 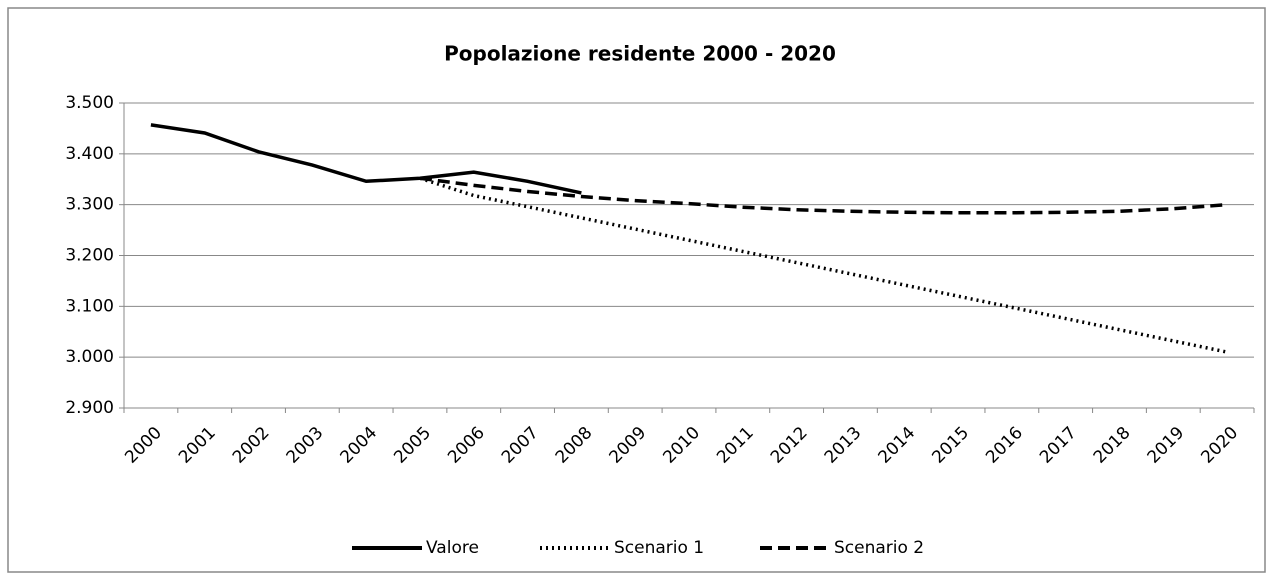 What do you see at coordinates (452, 548) in the screenshot?
I see `legend-label: Valore` at bounding box center [452, 548].